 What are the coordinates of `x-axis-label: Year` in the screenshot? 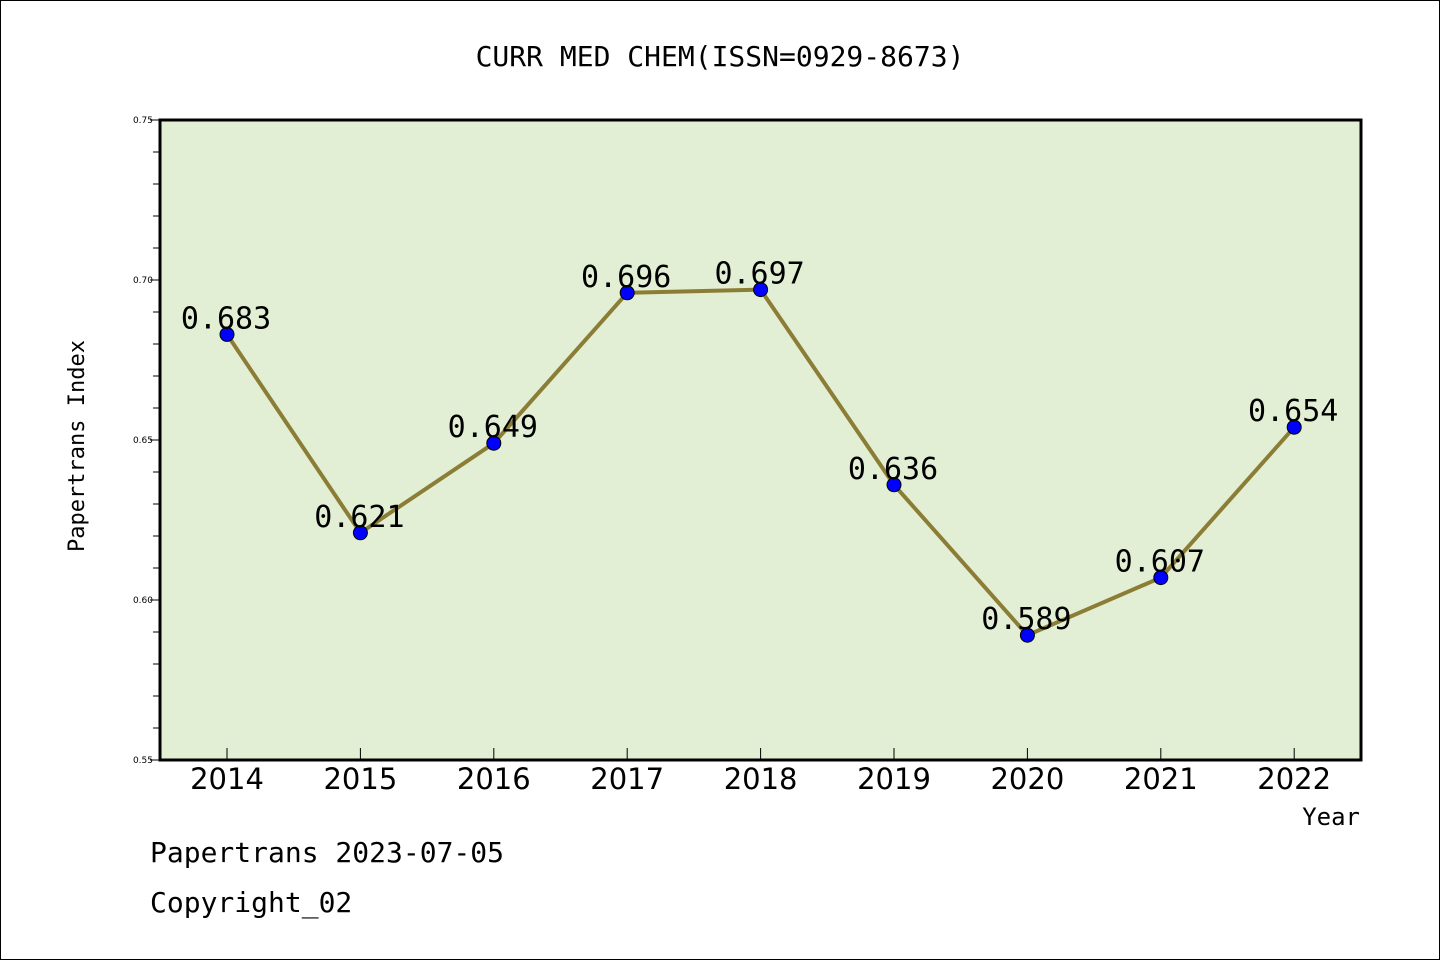 It's located at (1331, 817).